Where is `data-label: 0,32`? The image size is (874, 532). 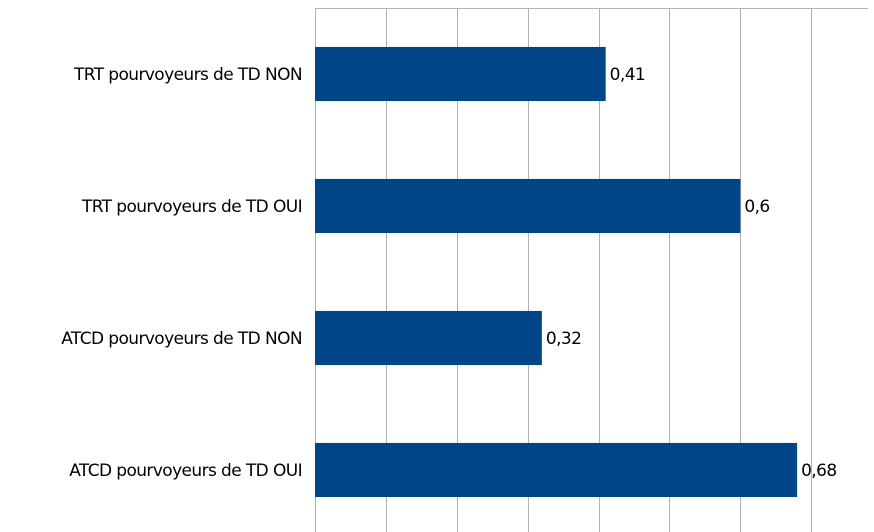 data-label: 0,32 is located at coordinates (563, 339).